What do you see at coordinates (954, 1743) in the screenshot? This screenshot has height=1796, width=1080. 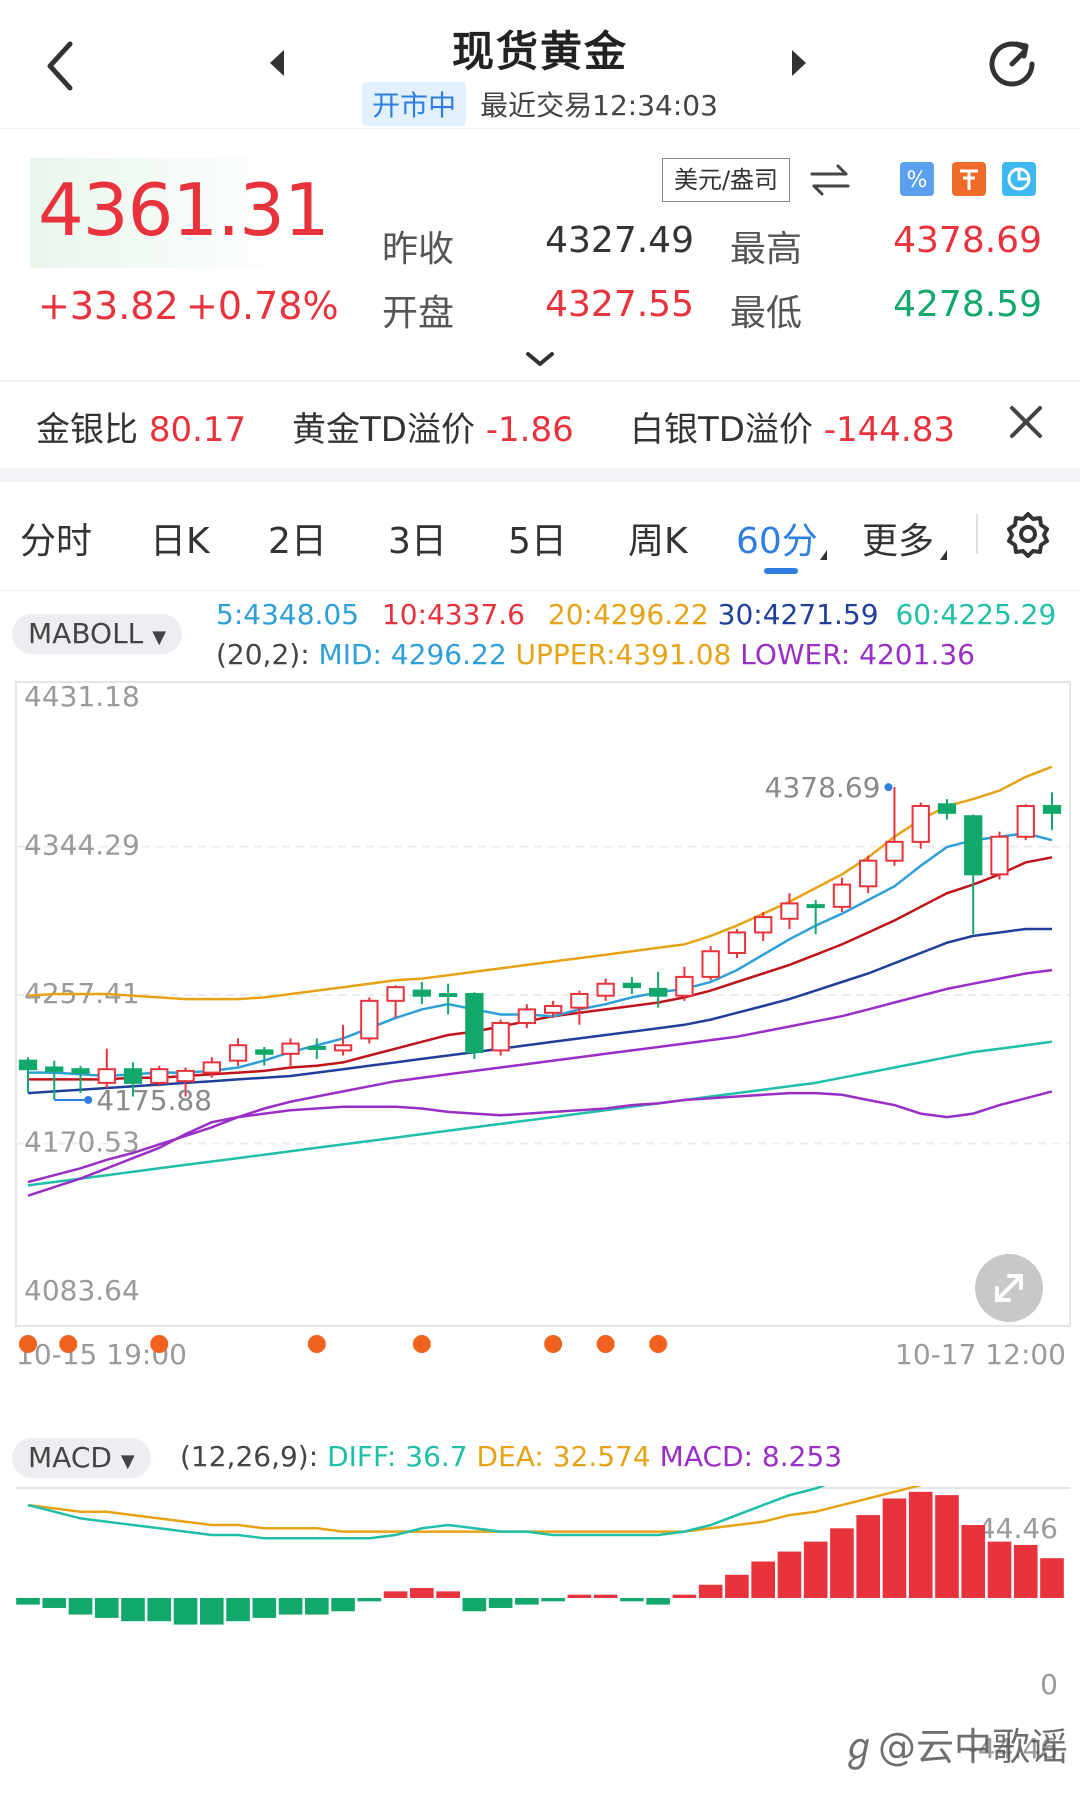 I see `watermark: ℊ@云中歌谣` at bounding box center [954, 1743].